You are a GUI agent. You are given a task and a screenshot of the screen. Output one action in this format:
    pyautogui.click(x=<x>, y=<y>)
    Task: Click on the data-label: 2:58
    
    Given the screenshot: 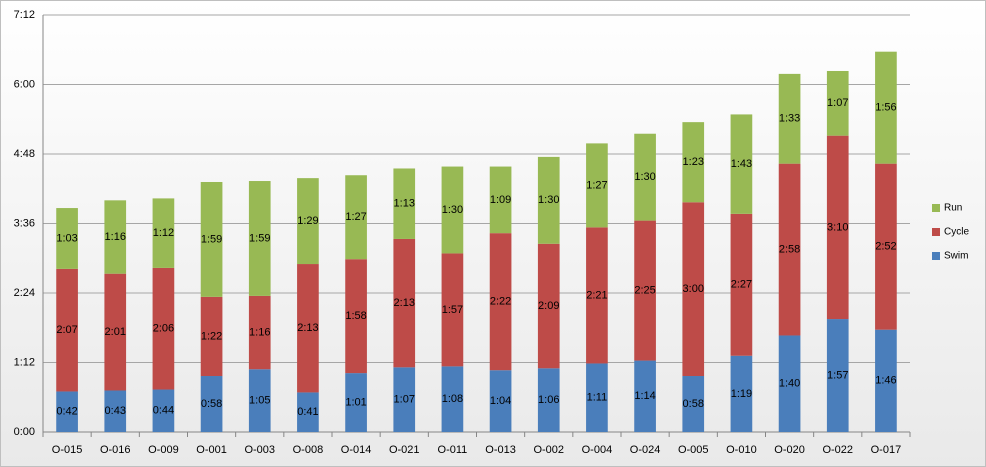 What is the action you would take?
    pyautogui.click(x=789, y=249)
    